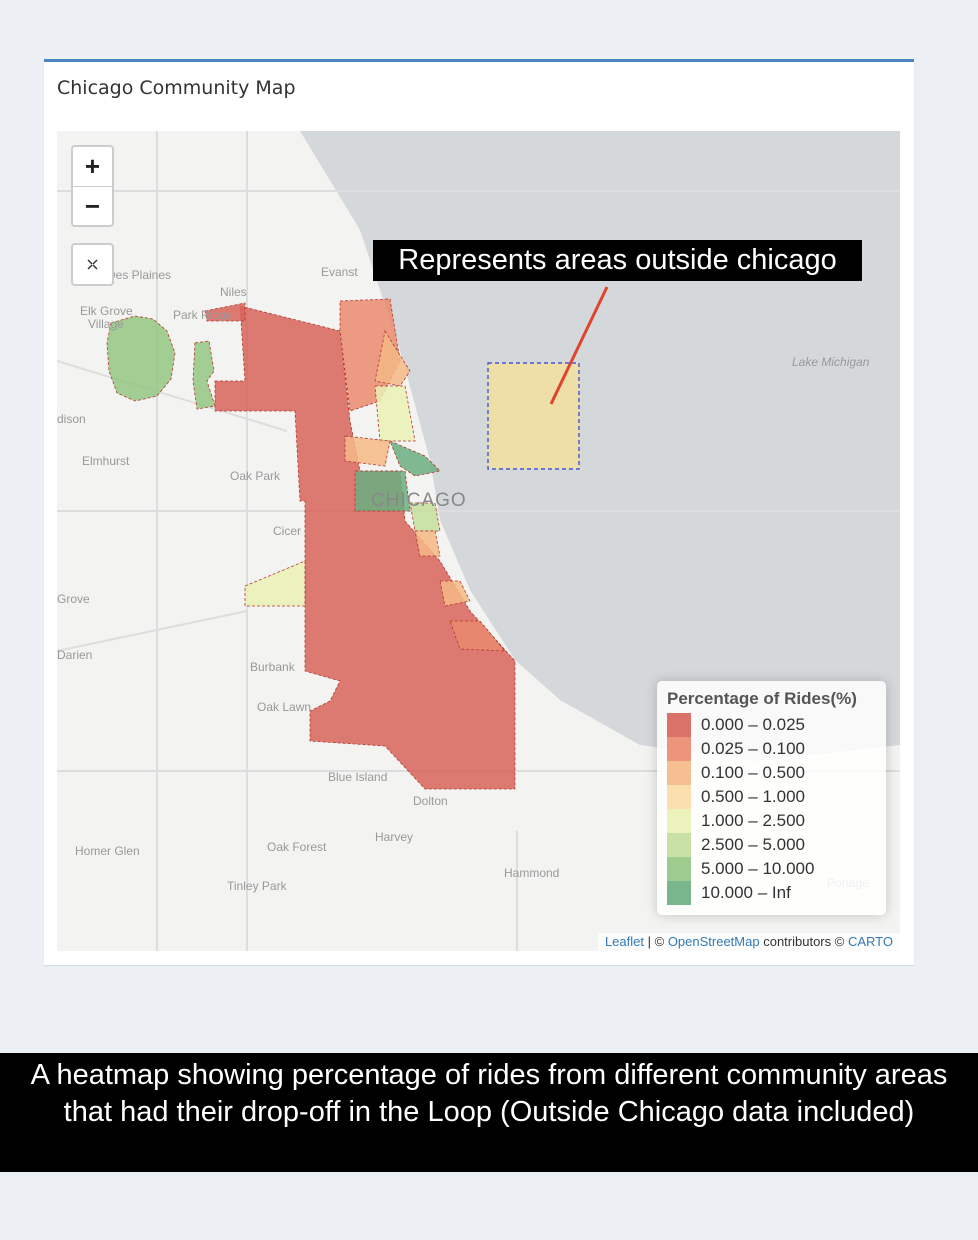  What do you see at coordinates (753, 820) in the screenshot?
I see `legend-label: 1.000 – 2.500` at bounding box center [753, 820].